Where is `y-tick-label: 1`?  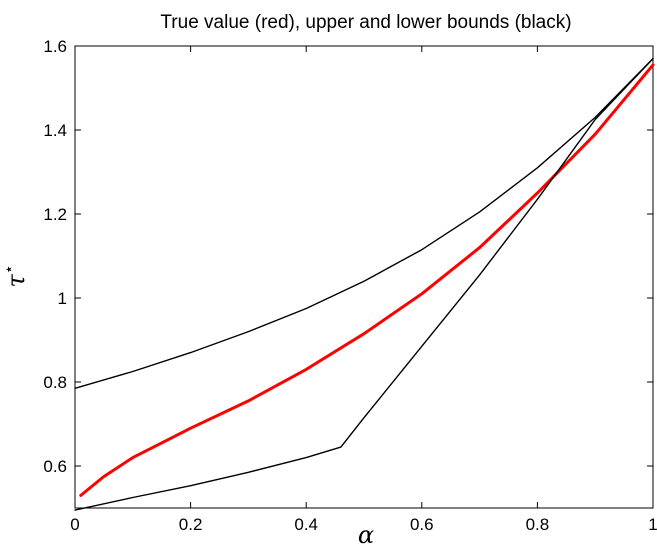
y-tick-label: 1 is located at coordinates (62, 298).